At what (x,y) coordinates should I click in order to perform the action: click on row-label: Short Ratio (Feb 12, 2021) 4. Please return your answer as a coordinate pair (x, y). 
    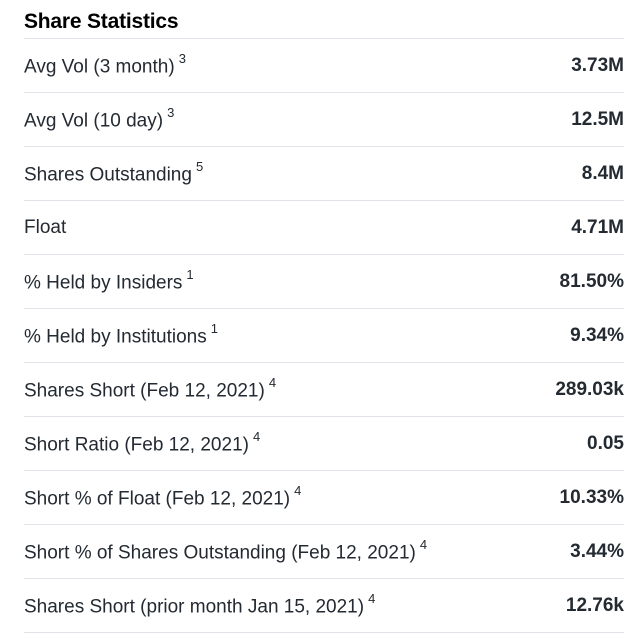
    Looking at the image, I should click on (142, 442).